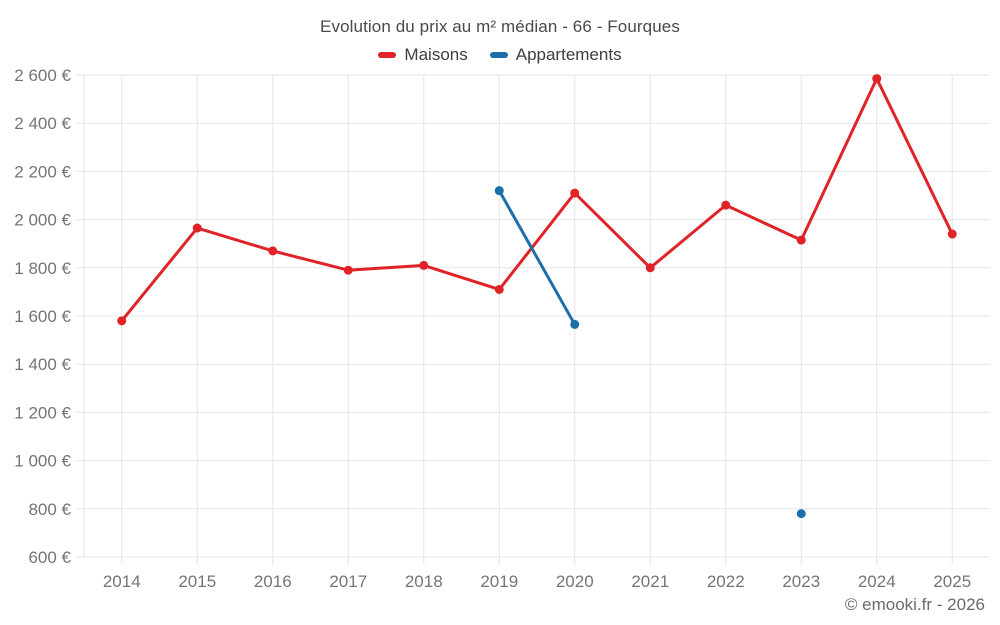  What do you see at coordinates (801, 240) in the screenshot?
I see `data-point-maisons-2023` at bounding box center [801, 240].